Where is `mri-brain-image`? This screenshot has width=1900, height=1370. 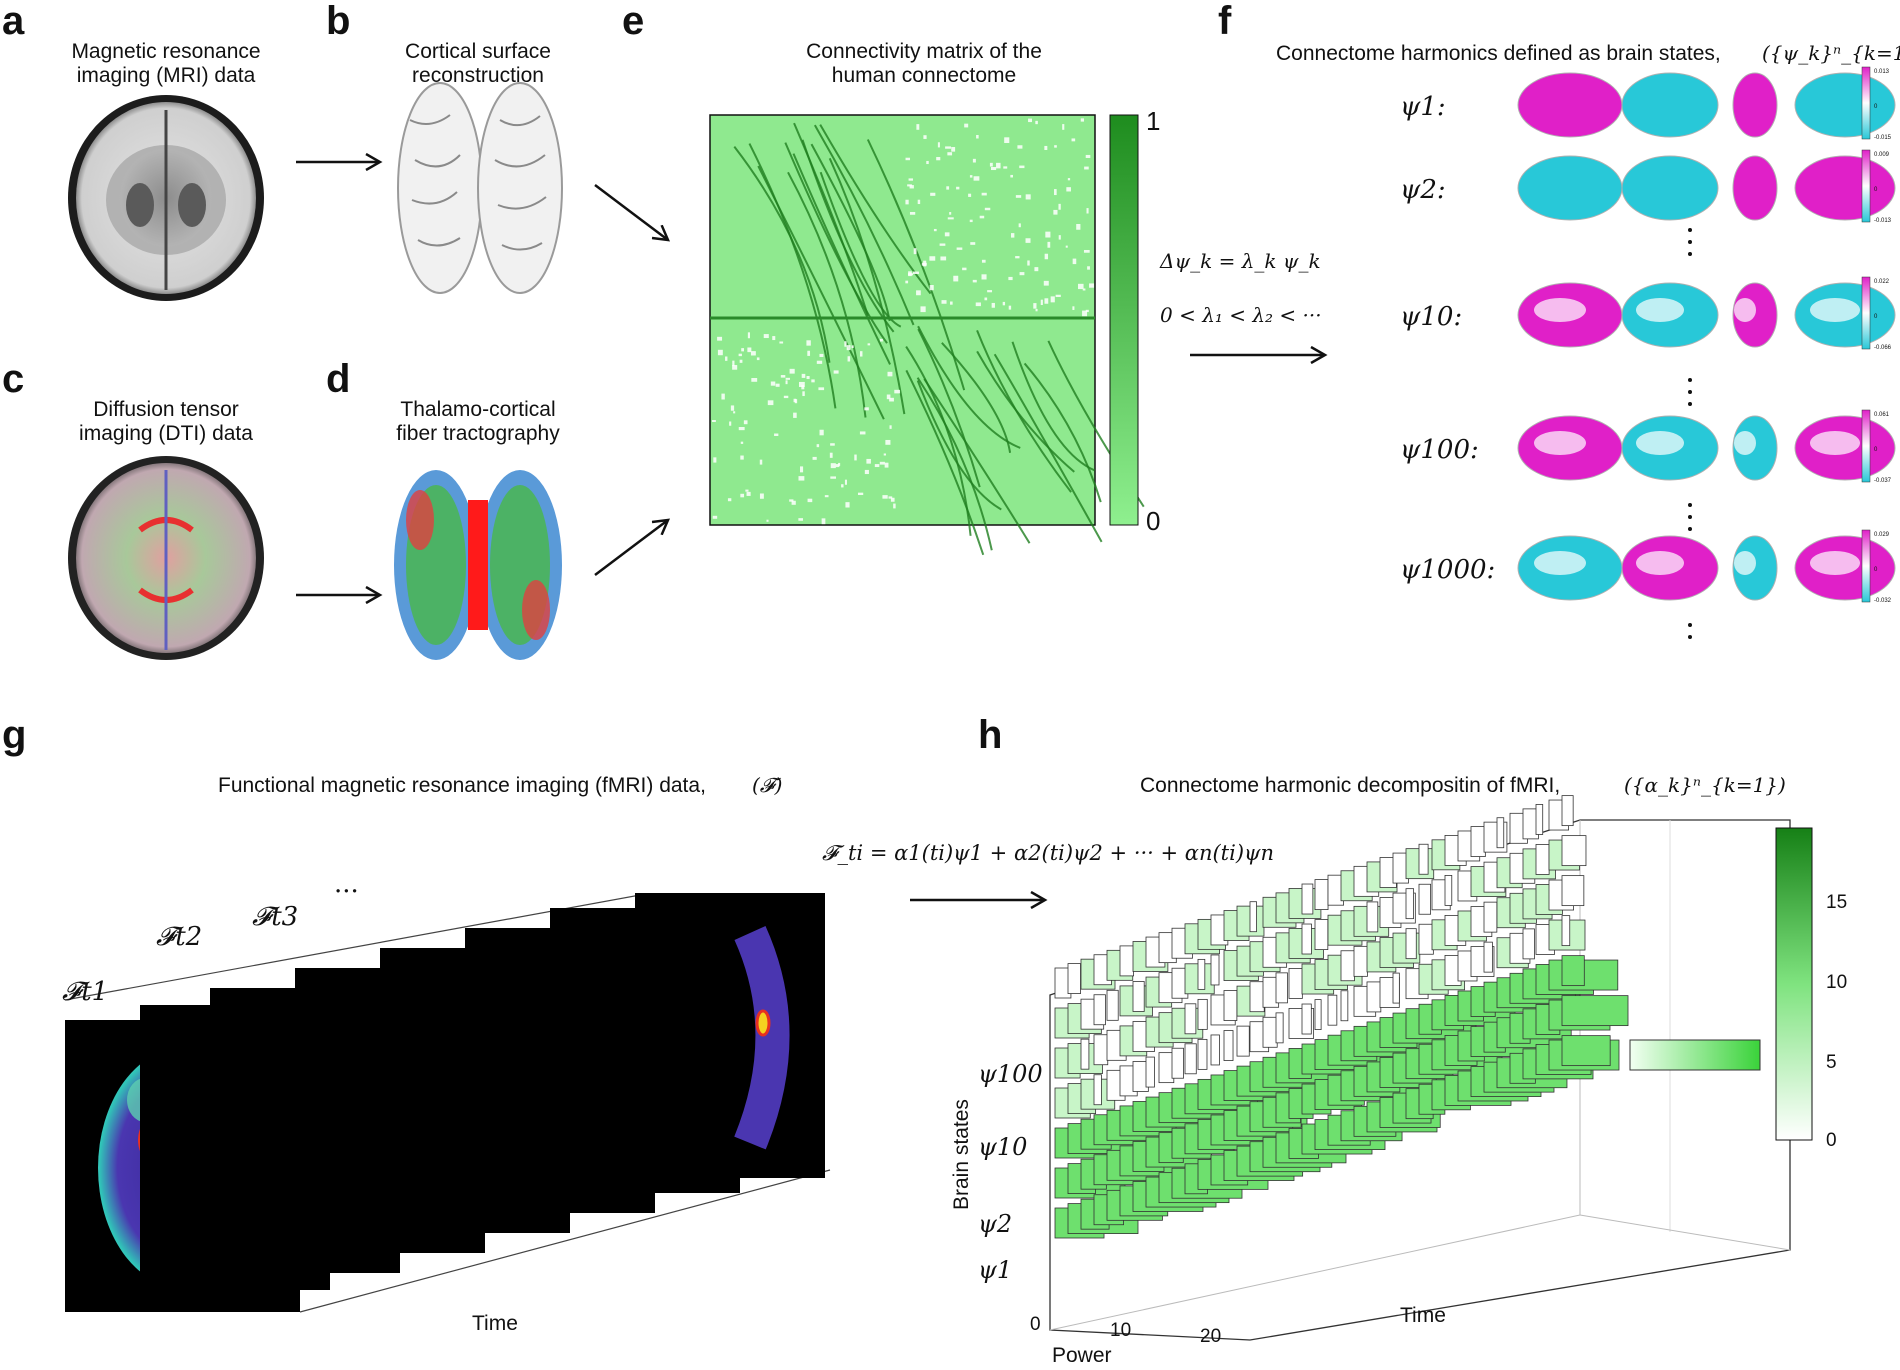
mri-brain-image is located at coordinates (166, 198).